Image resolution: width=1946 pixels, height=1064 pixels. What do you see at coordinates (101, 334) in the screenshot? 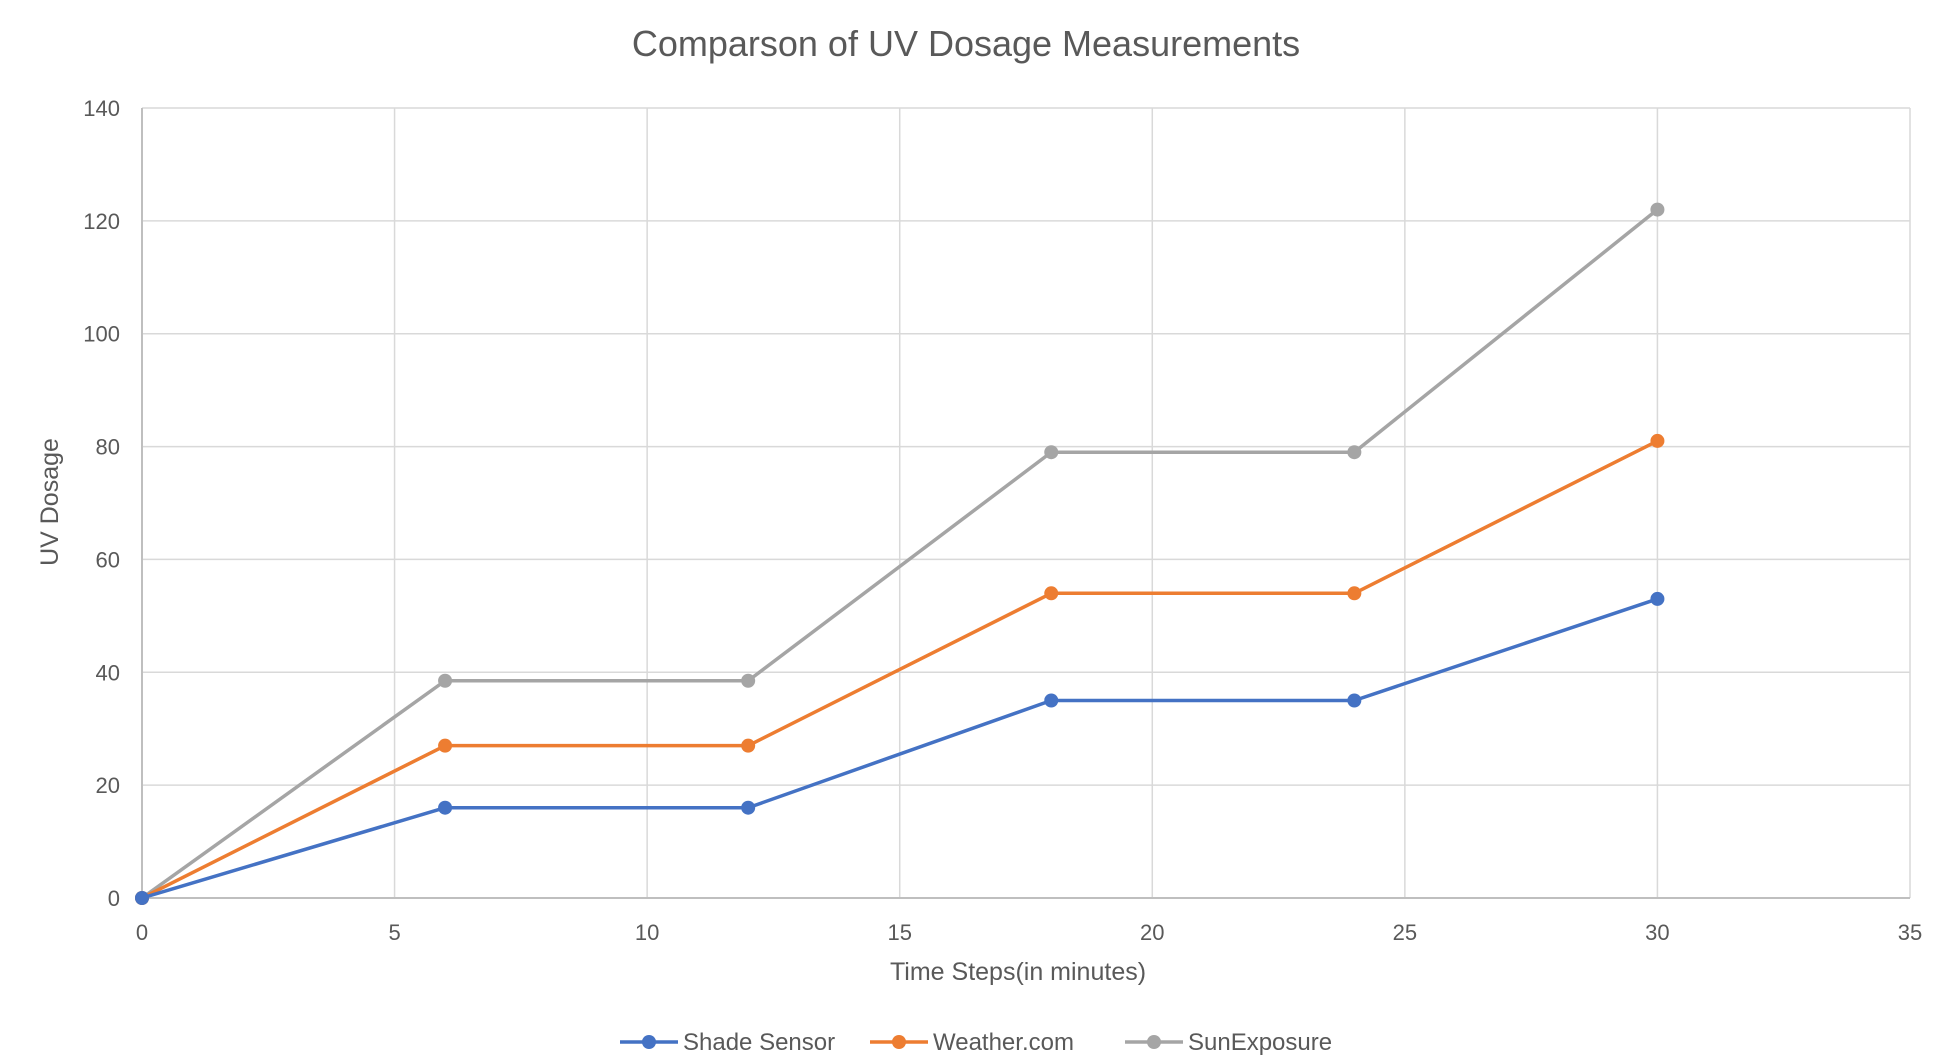
I see `y-tick-label: 100` at bounding box center [101, 334].